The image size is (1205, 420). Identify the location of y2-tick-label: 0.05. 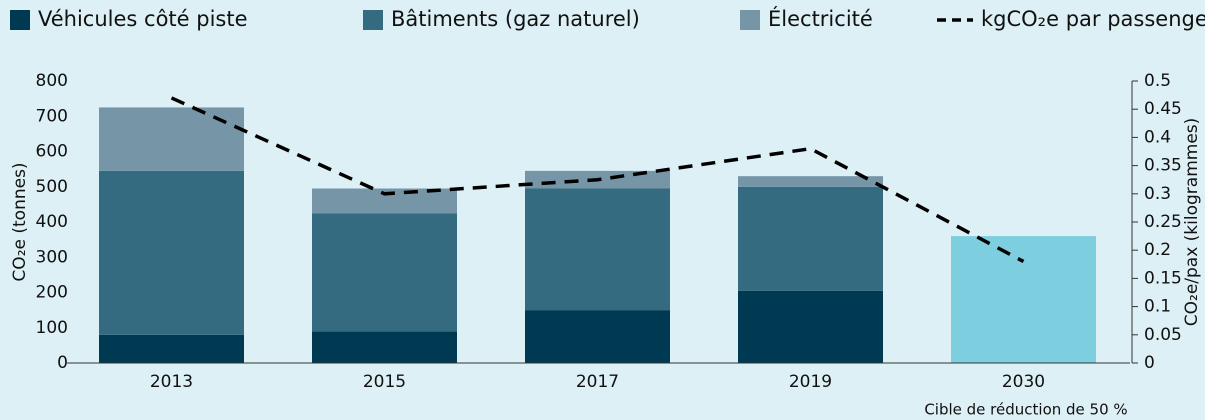
(1163, 335).